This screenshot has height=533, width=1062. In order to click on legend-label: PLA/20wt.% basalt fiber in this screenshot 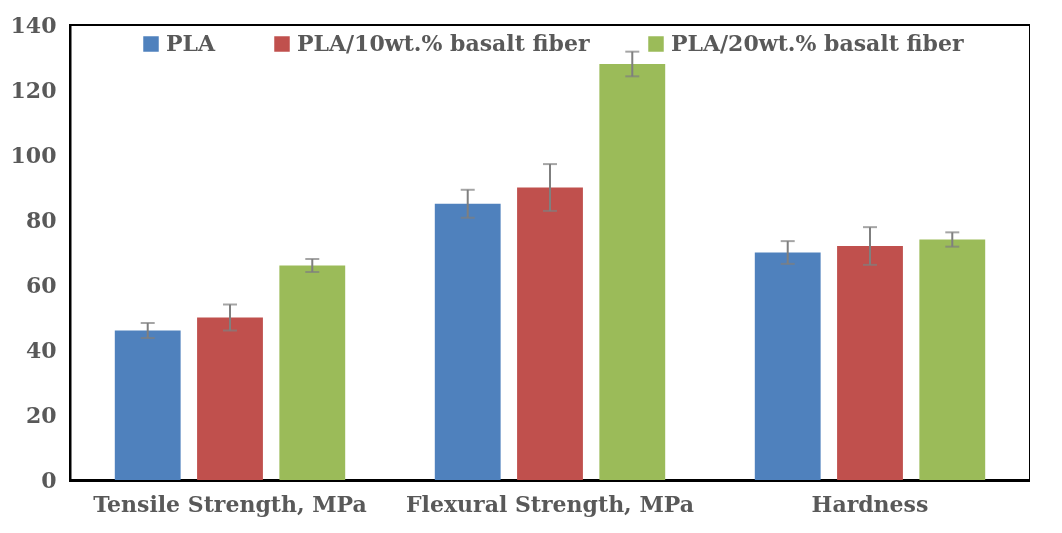, I will do `click(817, 43)`.